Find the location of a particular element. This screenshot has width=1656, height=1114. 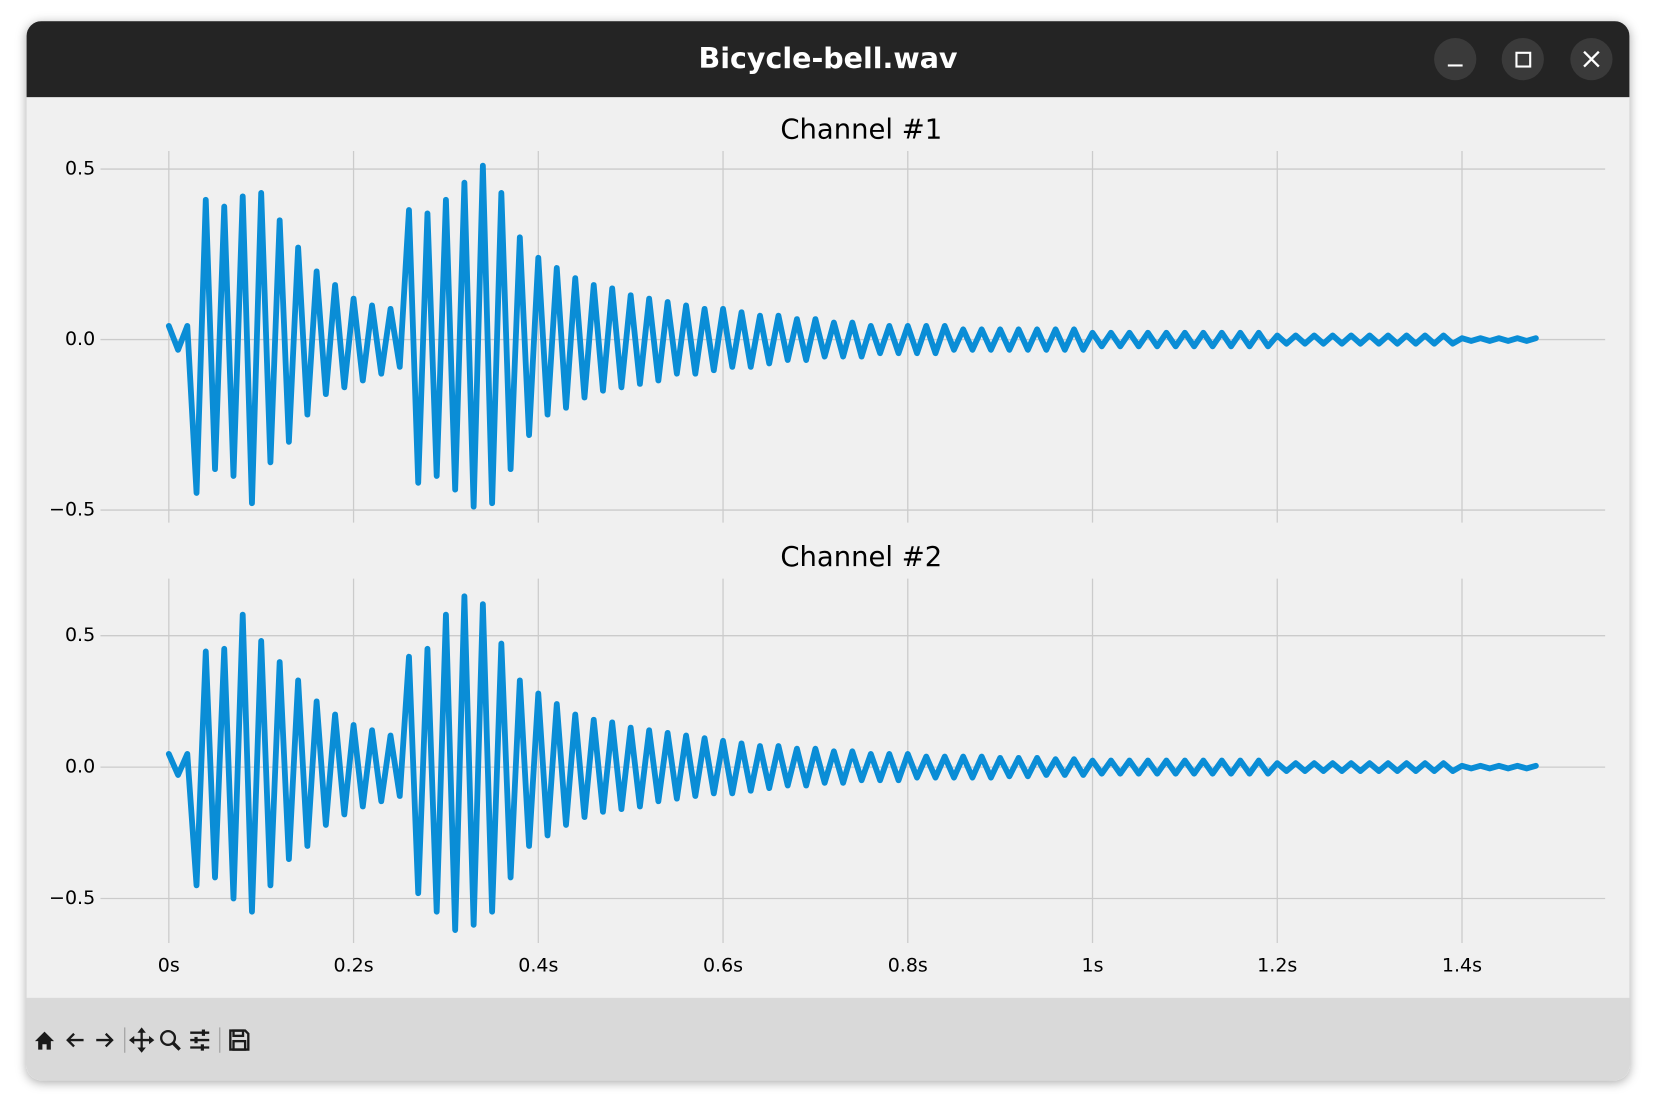

chart-title: Channel #1 is located at coordinates (861, 129).